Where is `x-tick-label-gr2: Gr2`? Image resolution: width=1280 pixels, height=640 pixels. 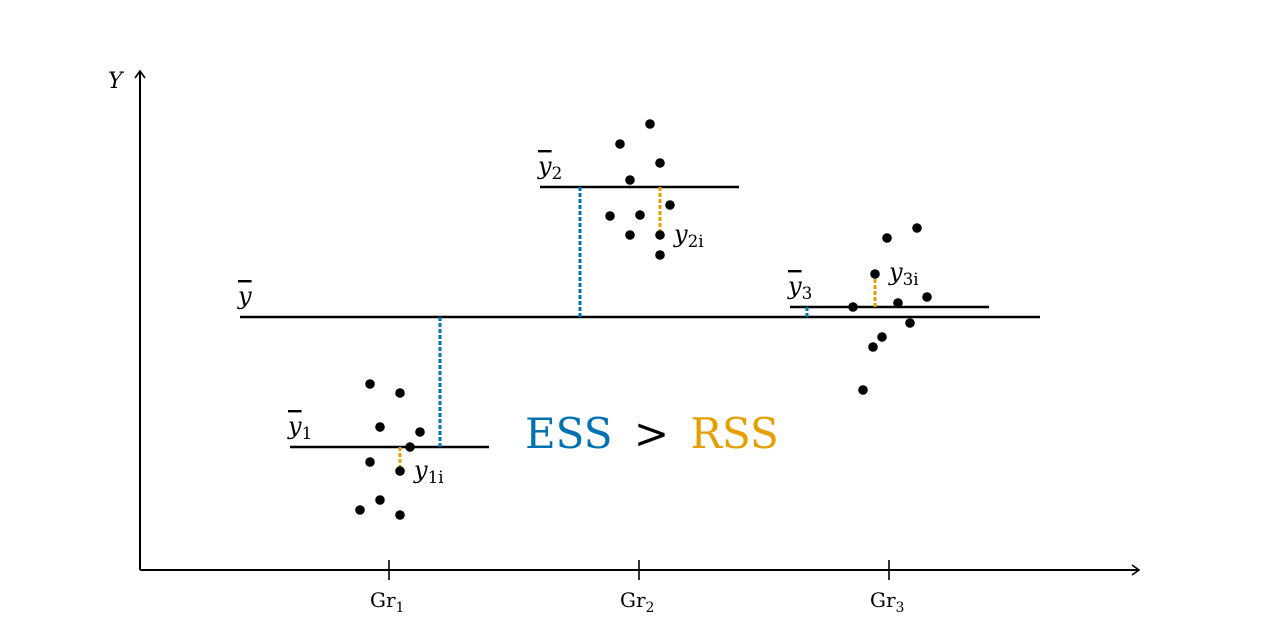 x-tick-label-gr2: Gr2 is located at coordinates (637, 602).